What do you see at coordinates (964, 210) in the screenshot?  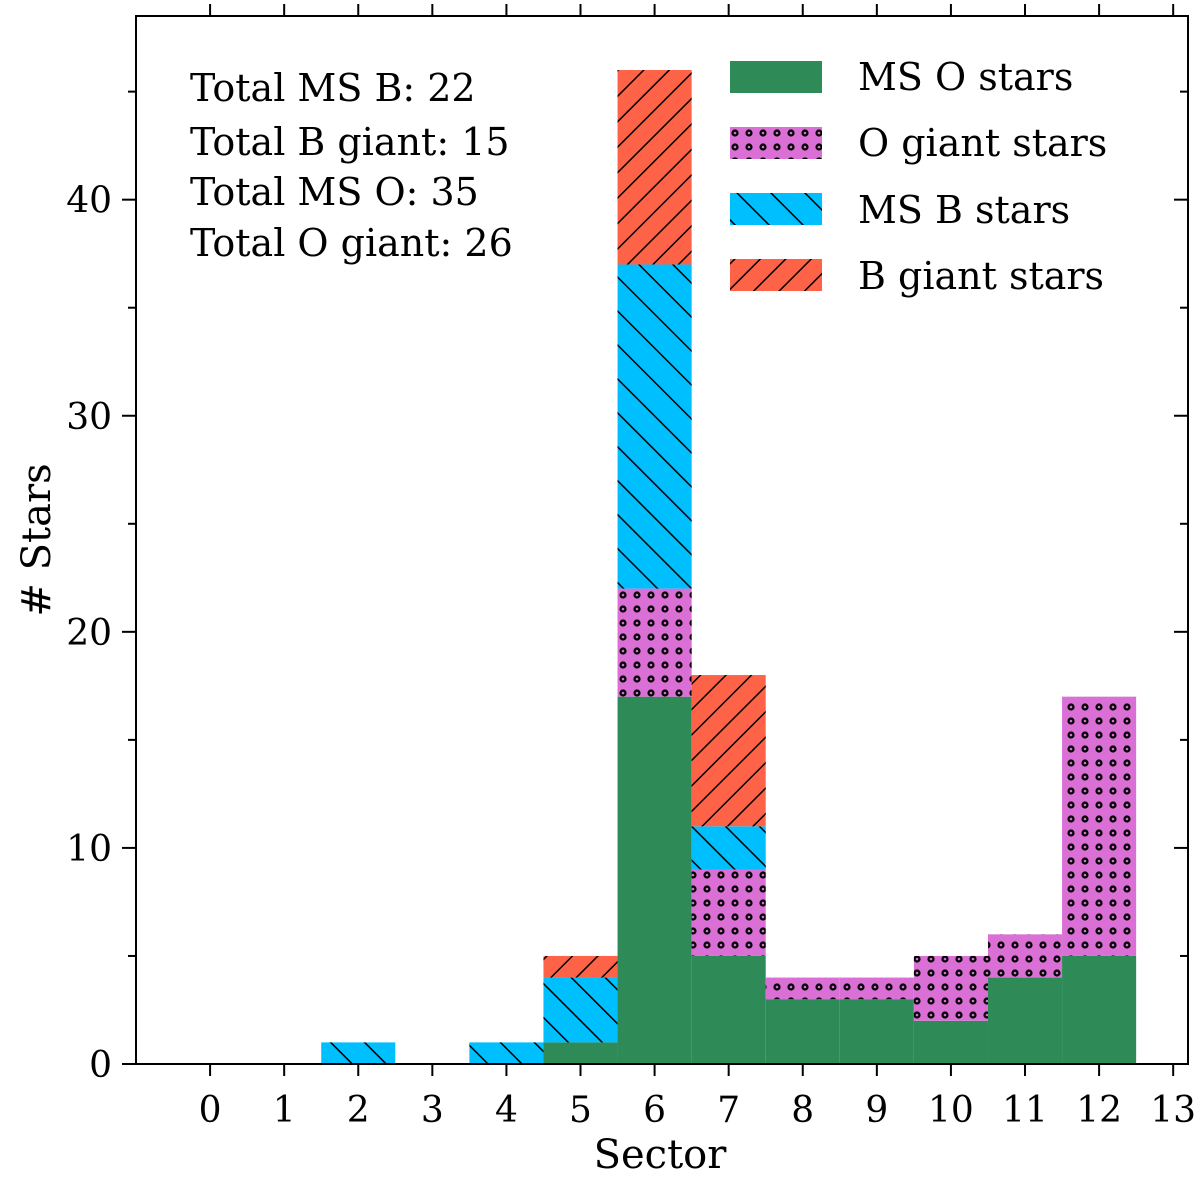 I see `legend-label-ms-b: MS B stars` at bounding box center [964, 210].